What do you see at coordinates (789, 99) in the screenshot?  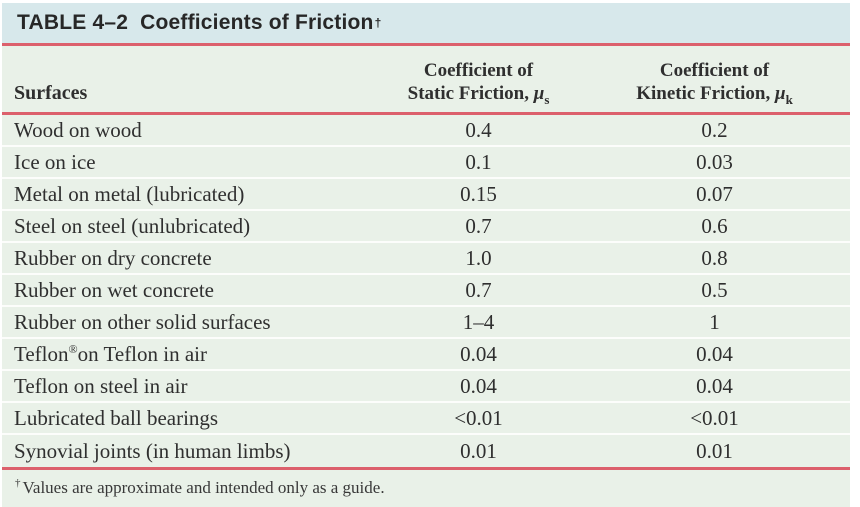 I see `mu-kinetic-subscript: k` at bounding box center [789, 99].